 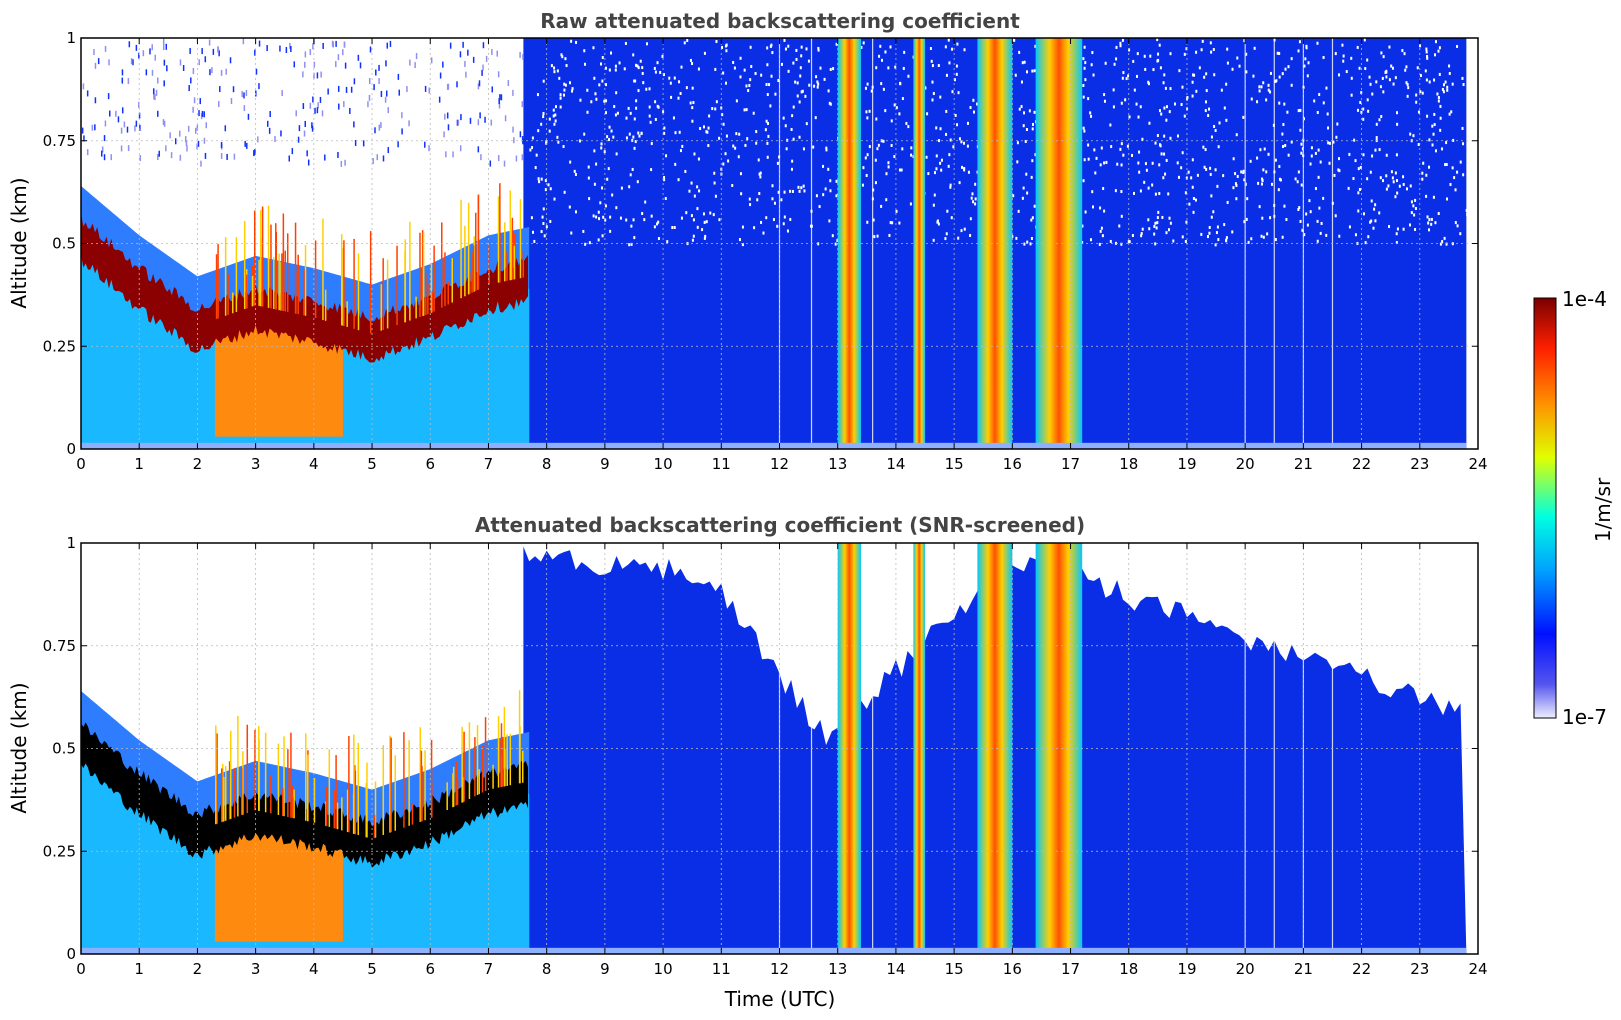 What do you see at coordinates (64, 244) in the screenshot?
I see `y-tick-label: 0.5` at bounding box center [64, 244].